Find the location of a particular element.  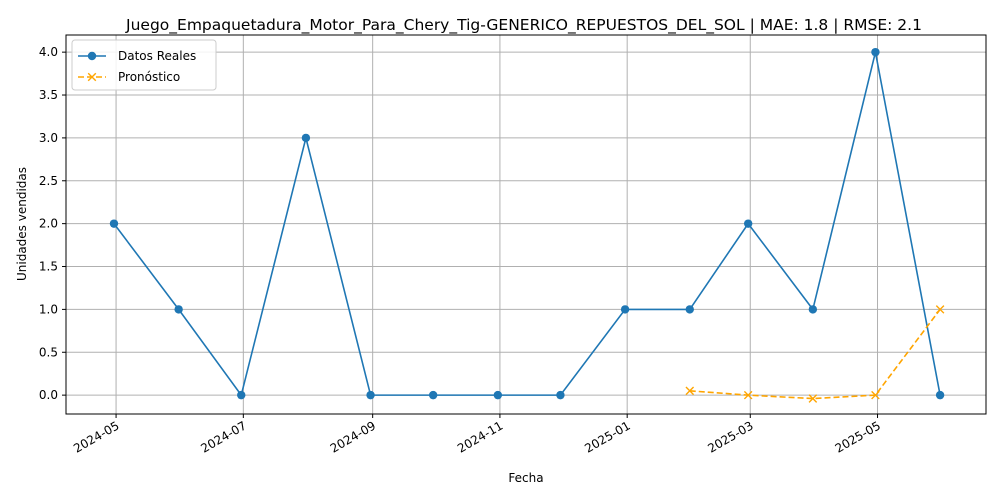

legend-box is located at coordinates (144, 65).